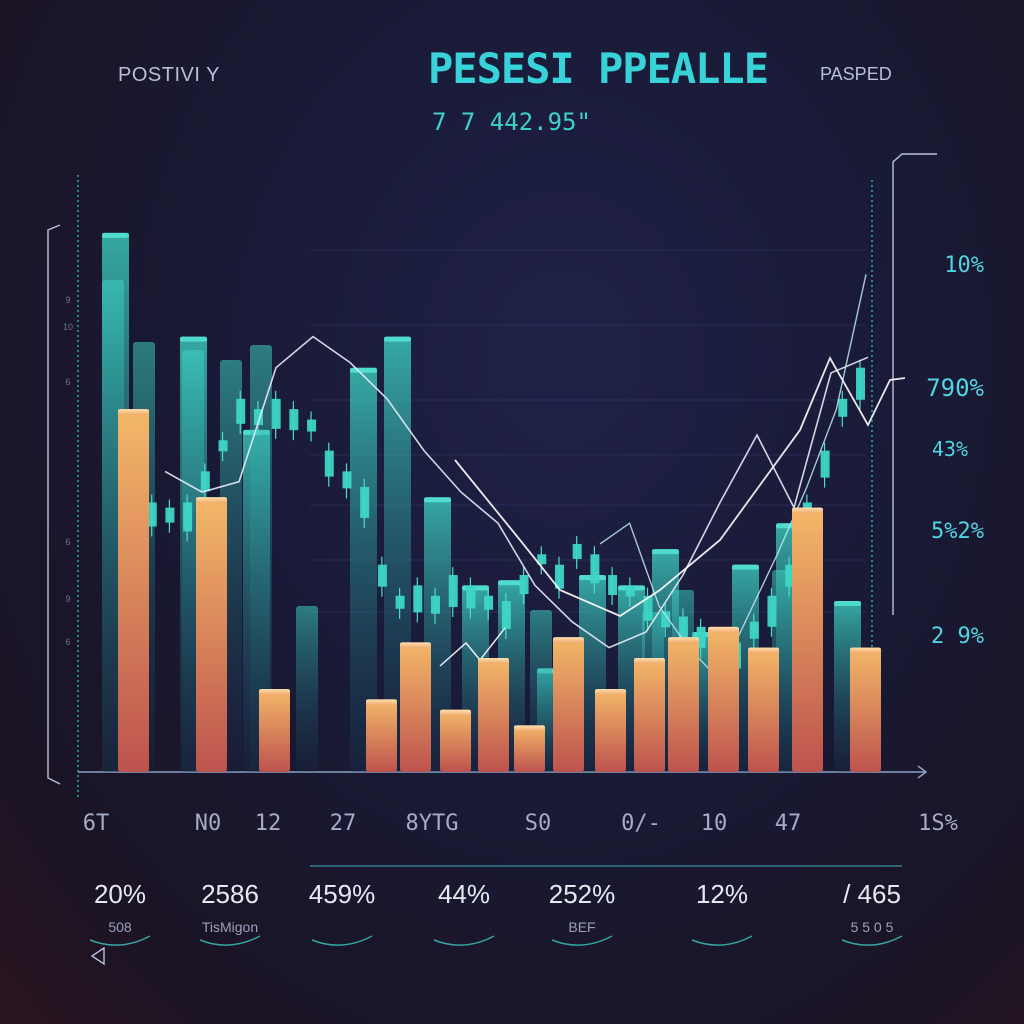 The height and width of the screenshot is (1024, 1024). Describe the element at coordinates (97, 956) in the screenshot. I see `kpi-back-arrow` at that location.